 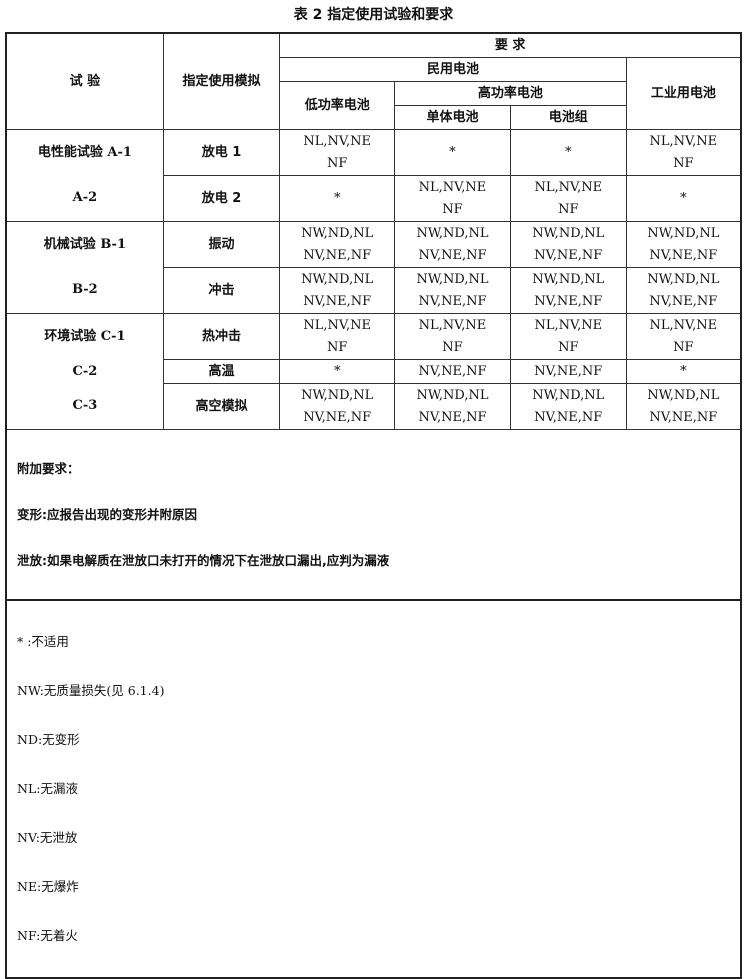 I want to click on legend-line: NF:无着火, so click(x=47, y=935).